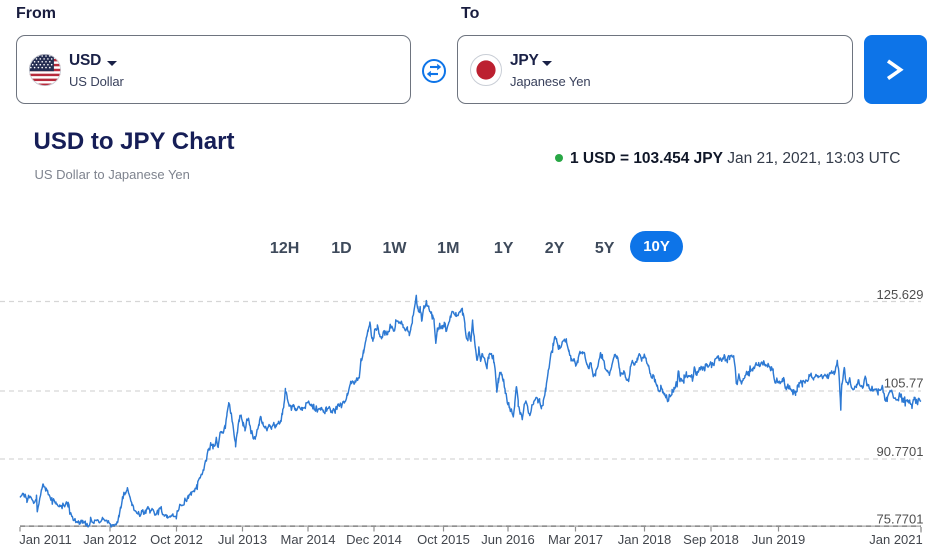 Image resolution: width=942 pixels, height=553 pixels. I want to click on svg-text: Jan 2011, so click(45, 539).